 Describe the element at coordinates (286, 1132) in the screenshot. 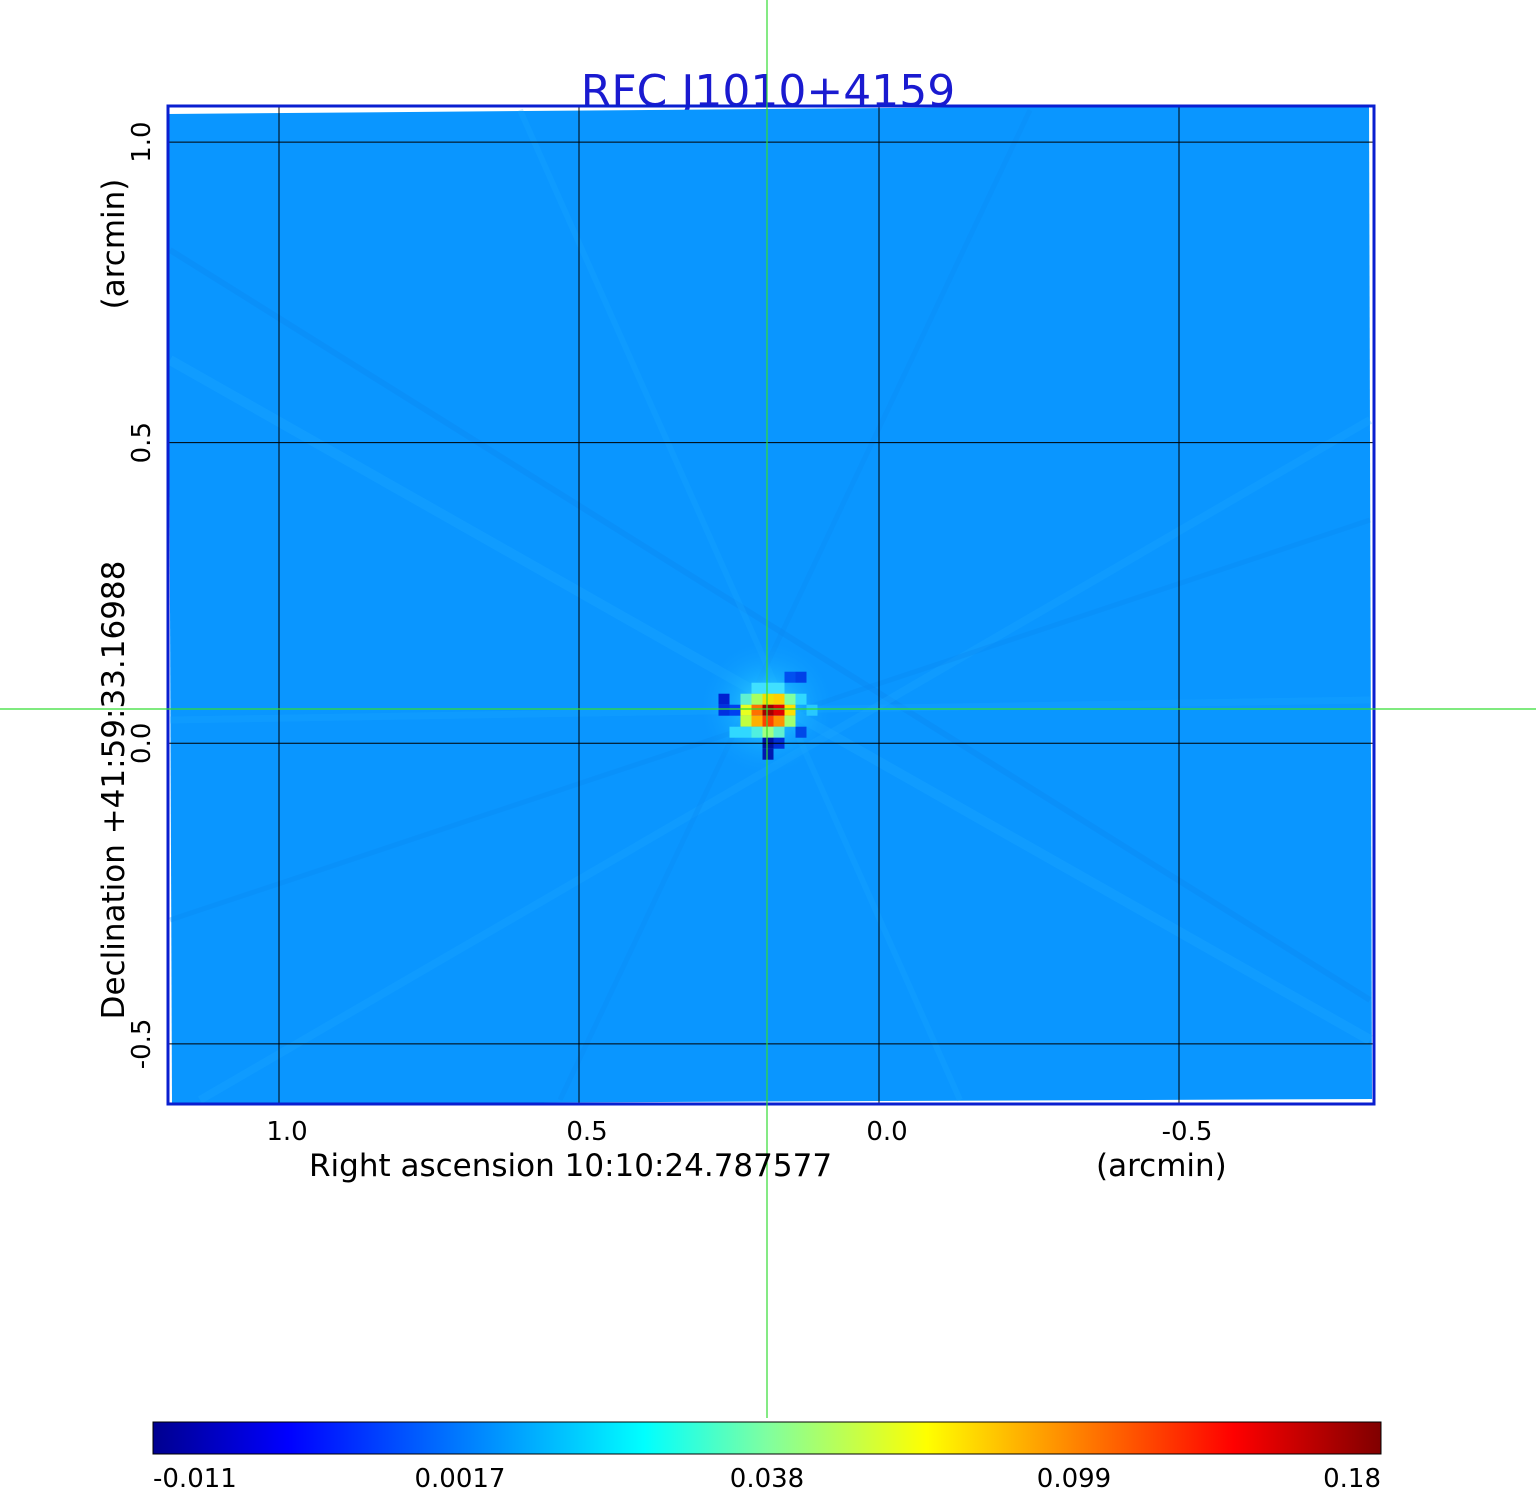

I see `x-tick-label: 1.0` at that location.